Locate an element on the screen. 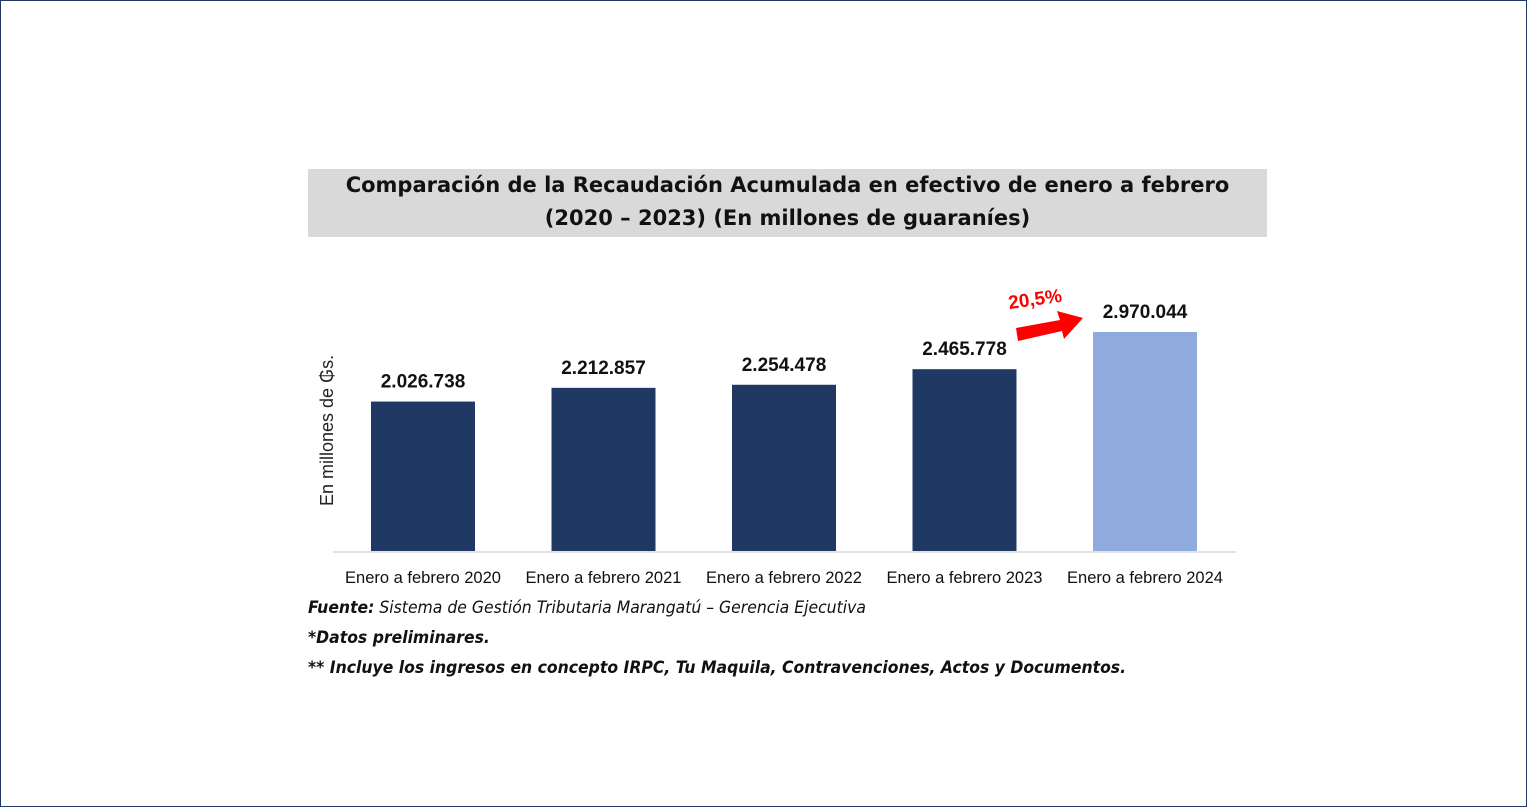  data-label: 2.212.857 is located at coordinates (603, 368).